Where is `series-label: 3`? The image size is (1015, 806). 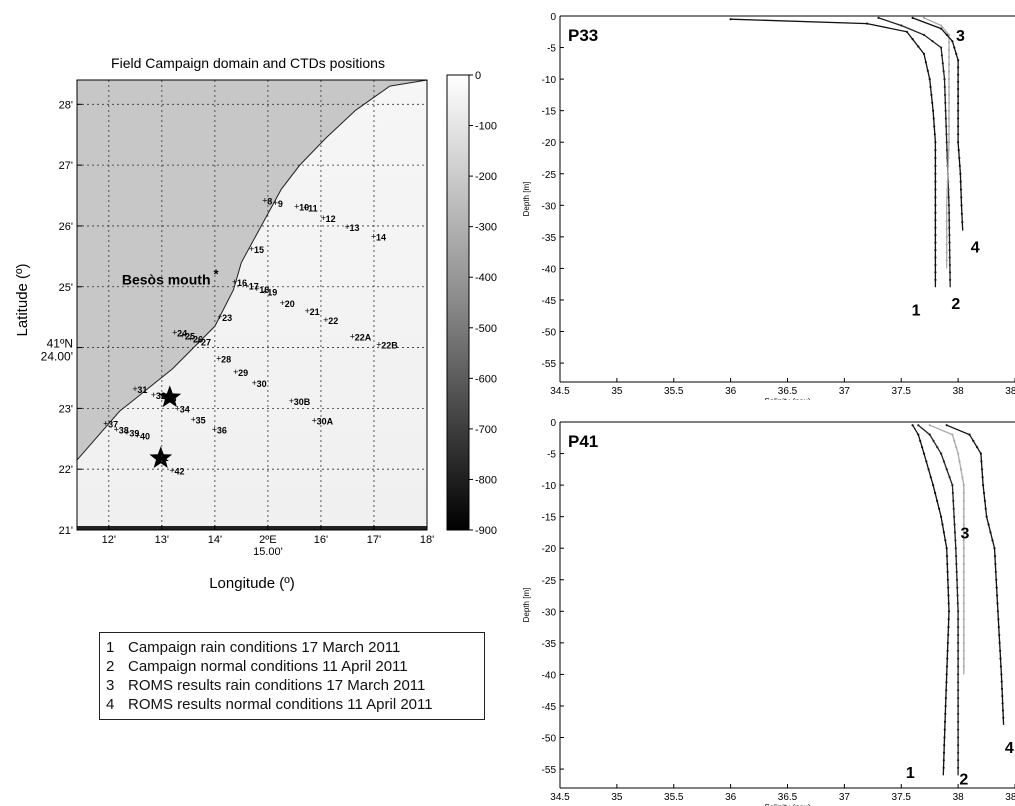 series-label: 3 is located at coordinates (960, 36).